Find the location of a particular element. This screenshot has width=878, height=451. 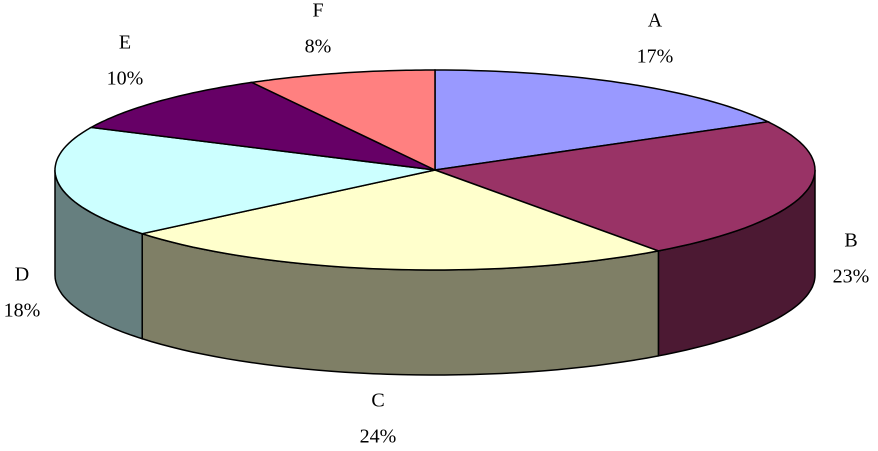

slice-label: C is located at coordinates (377, 401).